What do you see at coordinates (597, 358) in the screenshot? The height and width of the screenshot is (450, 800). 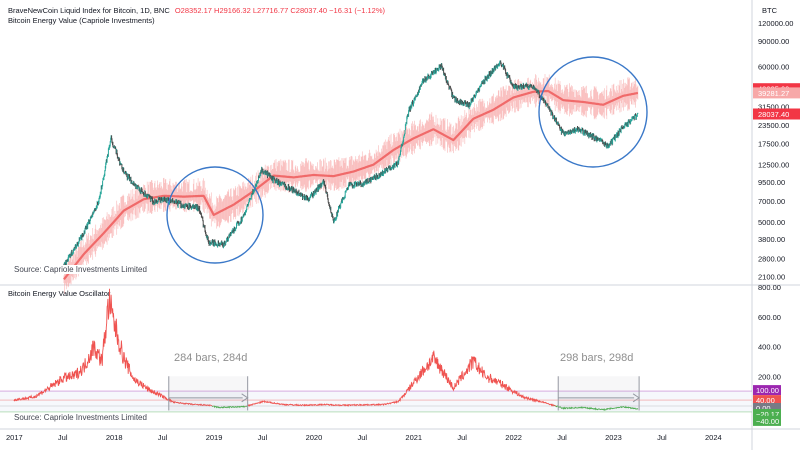 I see `range-label-2: 298 bars, 298d` at bounding box center [597, 358].